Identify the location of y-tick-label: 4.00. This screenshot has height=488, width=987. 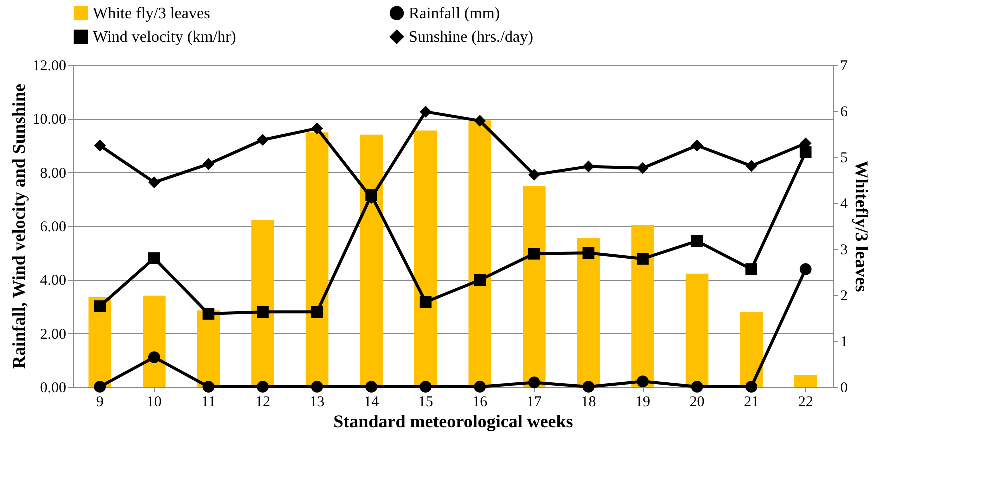
(53, 281).